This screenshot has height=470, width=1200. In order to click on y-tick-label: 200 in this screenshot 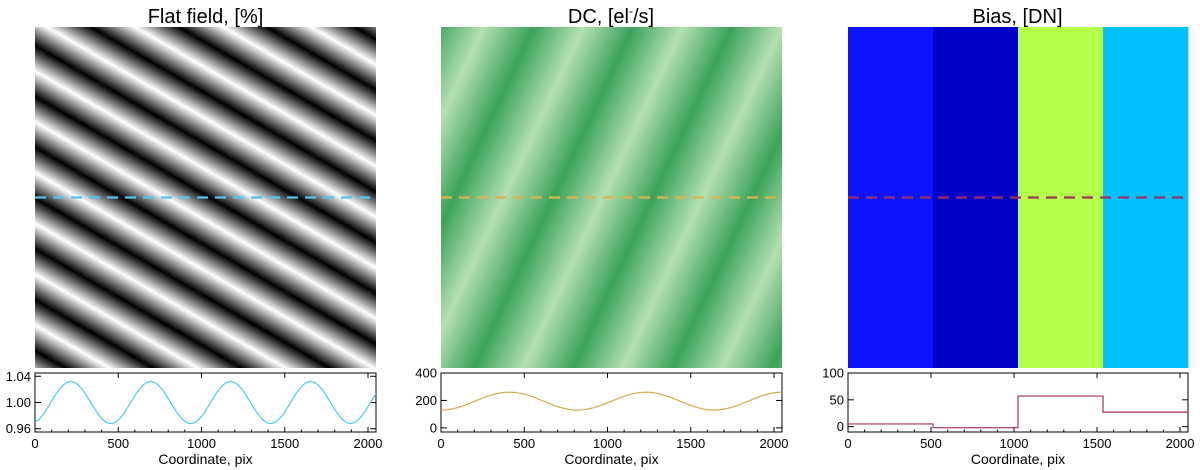, I will do `click(426, 400)`.